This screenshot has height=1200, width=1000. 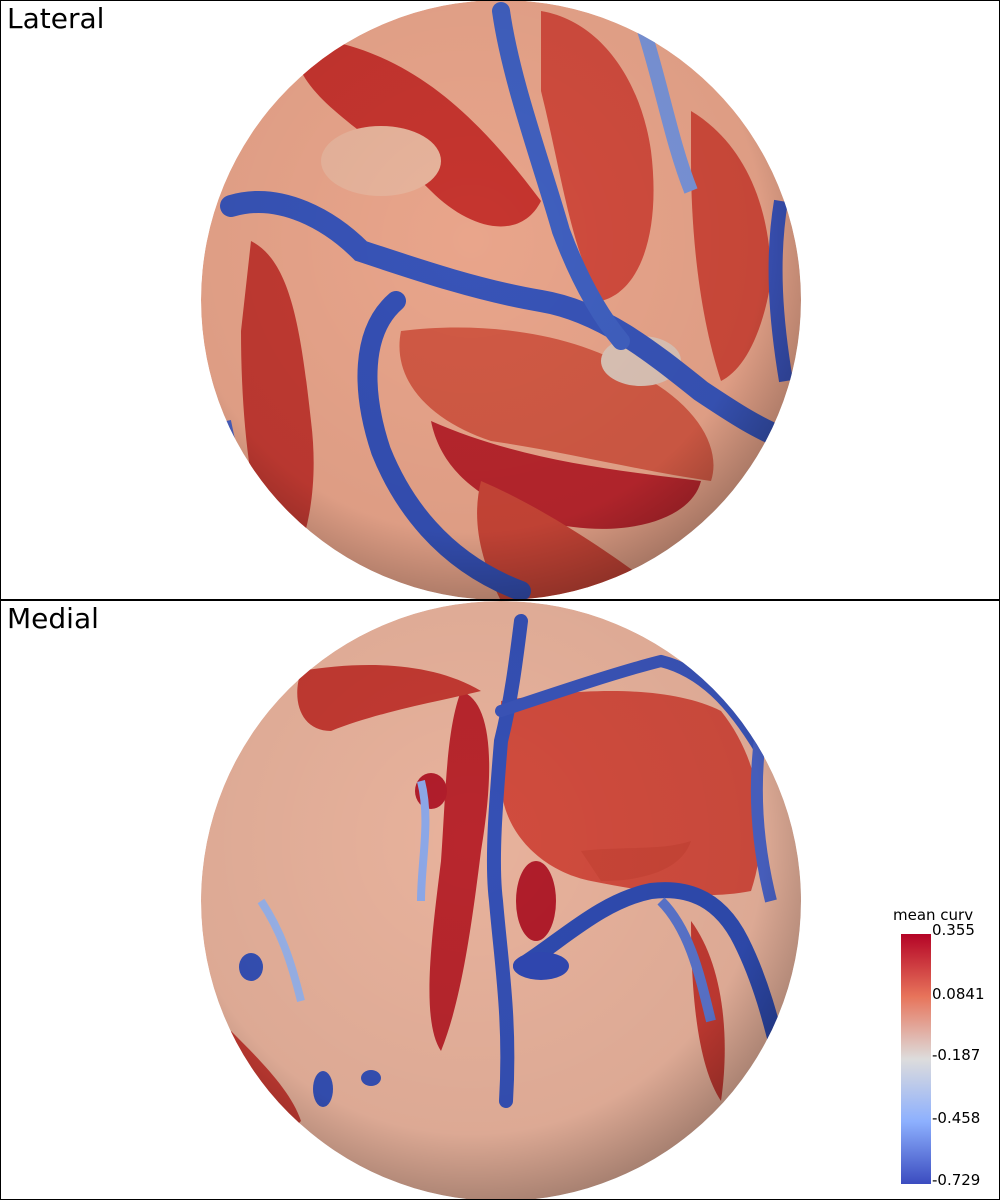 What do you see at coordinates (956, 1055) in the screenshot?
I see `colorbar-tick-mid: -0.187` at bounding box center [956, 1055].